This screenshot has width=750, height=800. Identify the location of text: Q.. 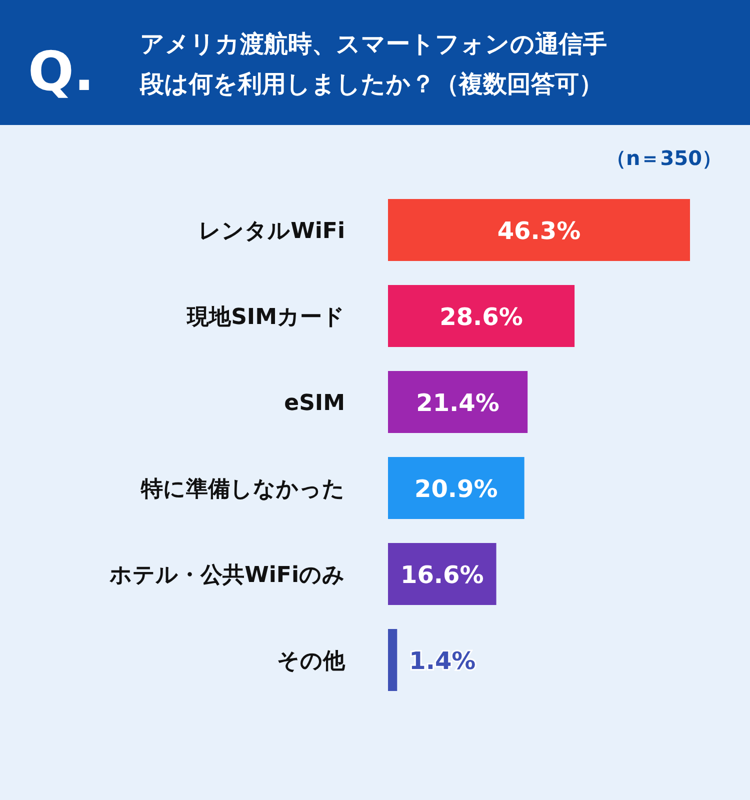
(61, 71).